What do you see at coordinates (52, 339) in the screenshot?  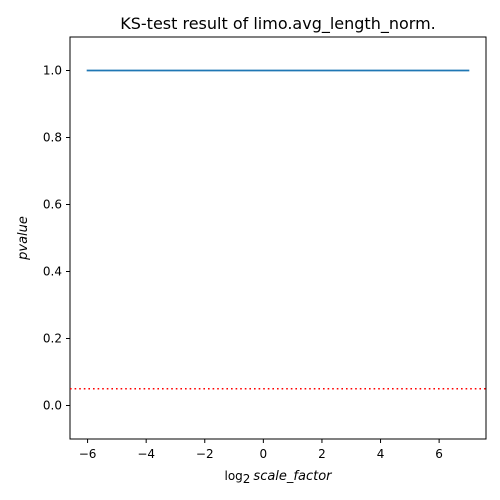 I see `y-tick-label: 0.2` at bounding box center [52, 339].